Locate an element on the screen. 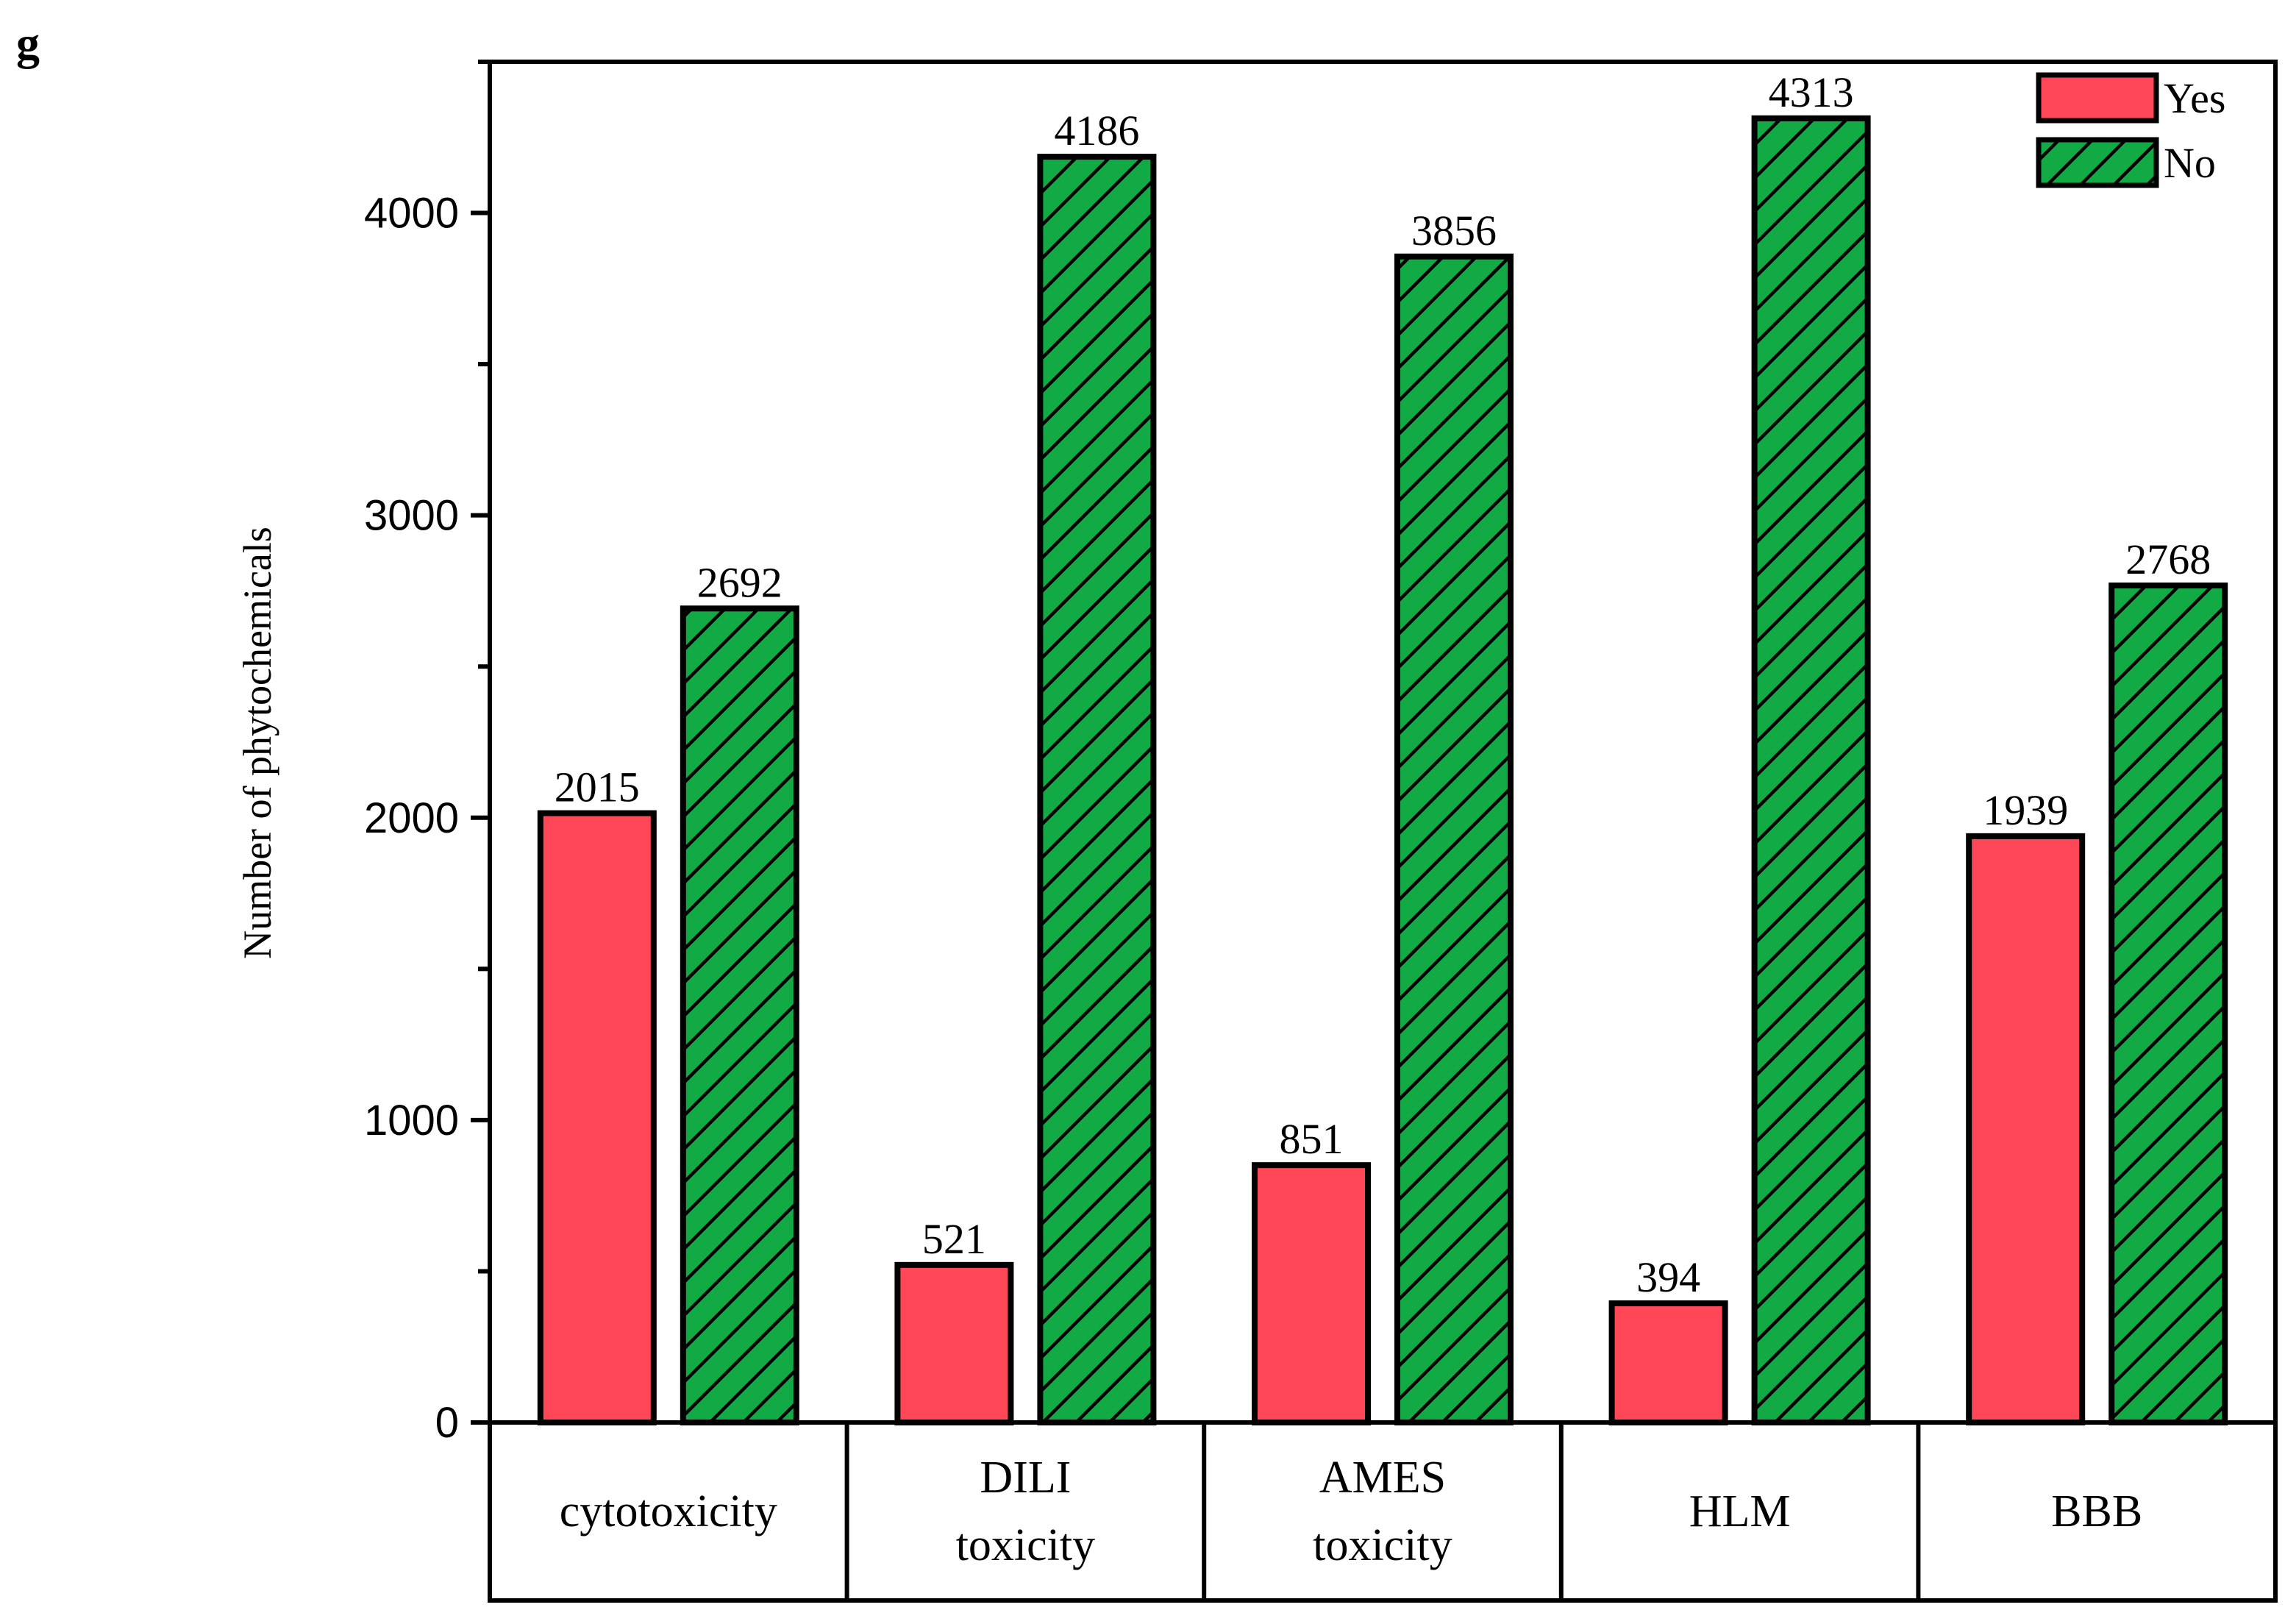 This screenshot has height=1624, width=2285. data-label: 4313 is located at coordinates (1812, 92).